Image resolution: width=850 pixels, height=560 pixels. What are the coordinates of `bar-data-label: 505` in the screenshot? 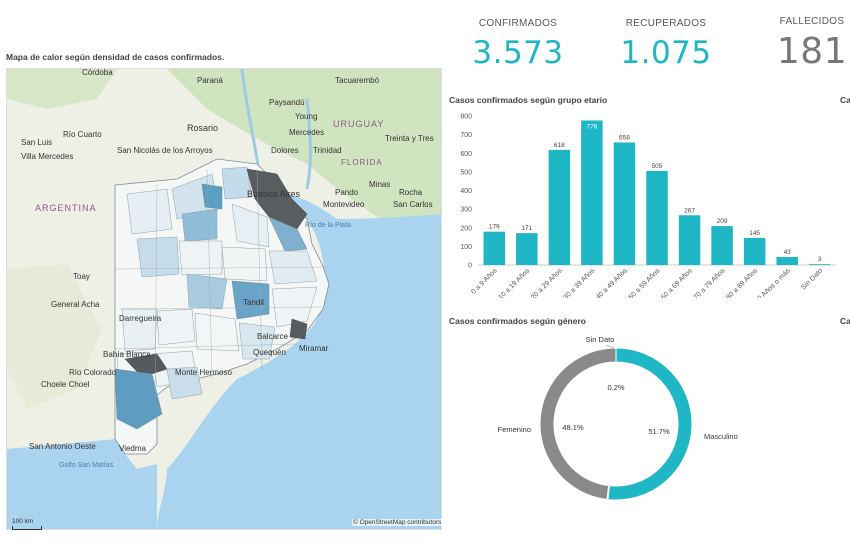 It's located at (657, 166).